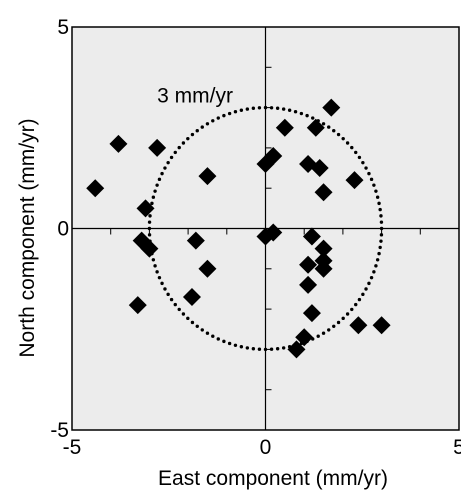 The width and height of the screenshot is (461, 491). What do you see at coordinates (63, 229) in the screenshot?
I see `y-tick-label: 0` at bounding box center [63, 229].